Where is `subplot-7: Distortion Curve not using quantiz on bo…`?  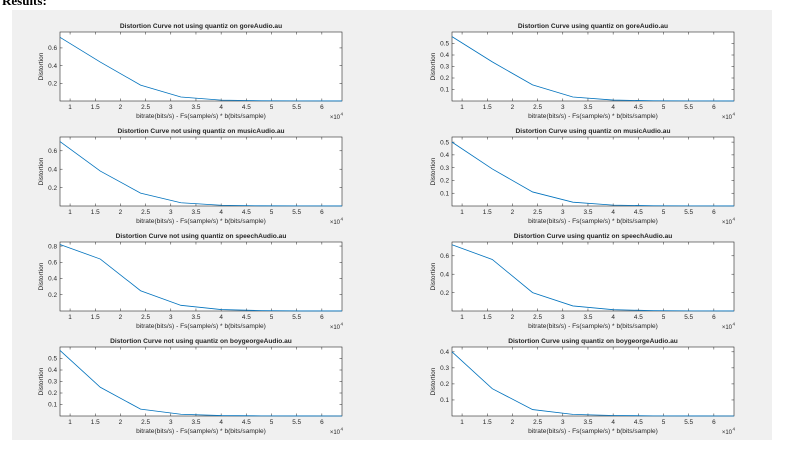 subplot-7: Distortion Curve not using quantiz on bo… is located at coordinates (191, 387).